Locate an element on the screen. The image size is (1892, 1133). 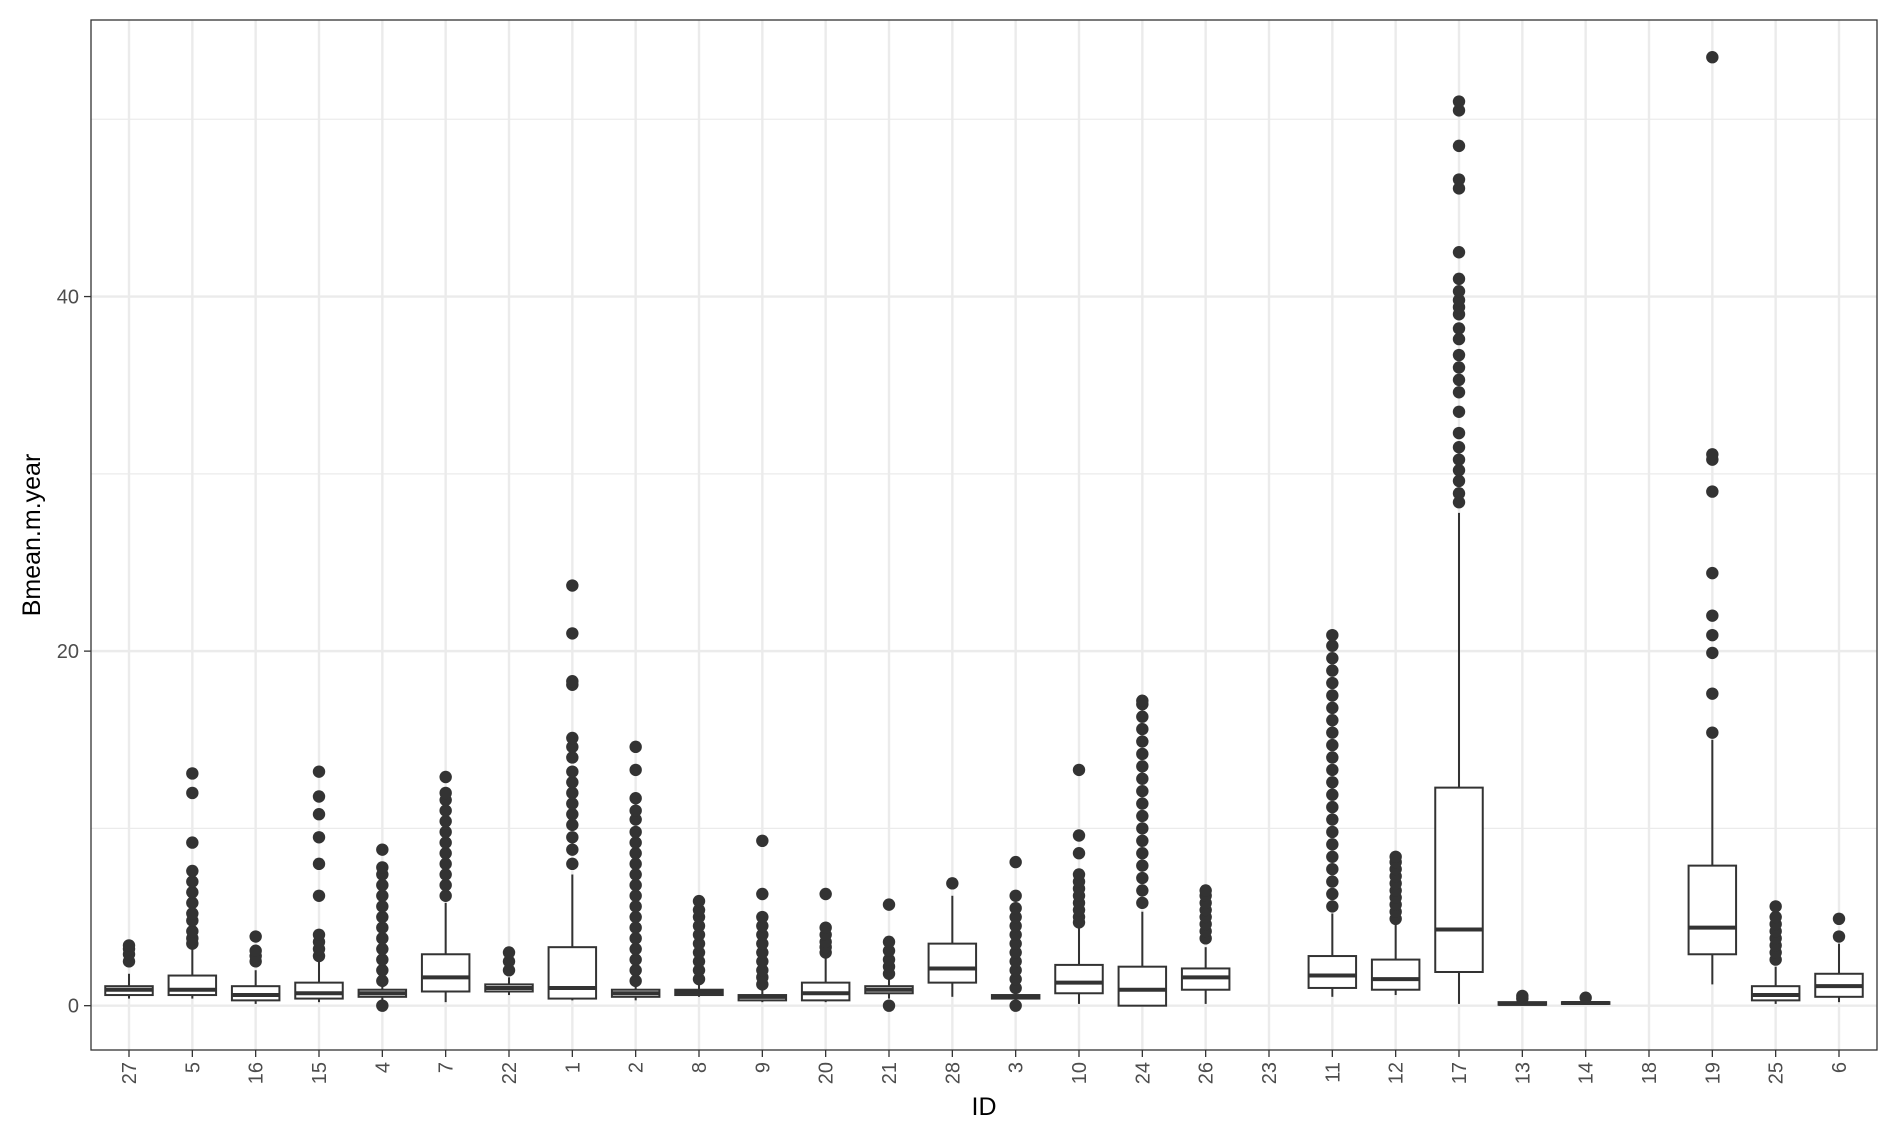
x-axis-title: ID is located at coordinates (984, 1107).